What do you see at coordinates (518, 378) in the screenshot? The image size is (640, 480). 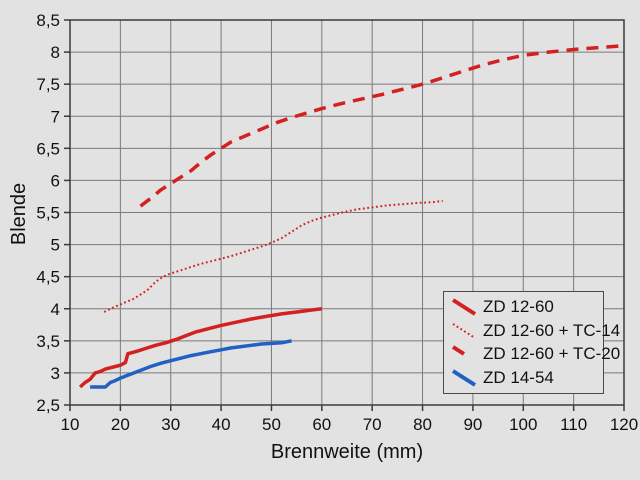 I see `legend-label: ZD 14-54` at bounding box center [518, 378].